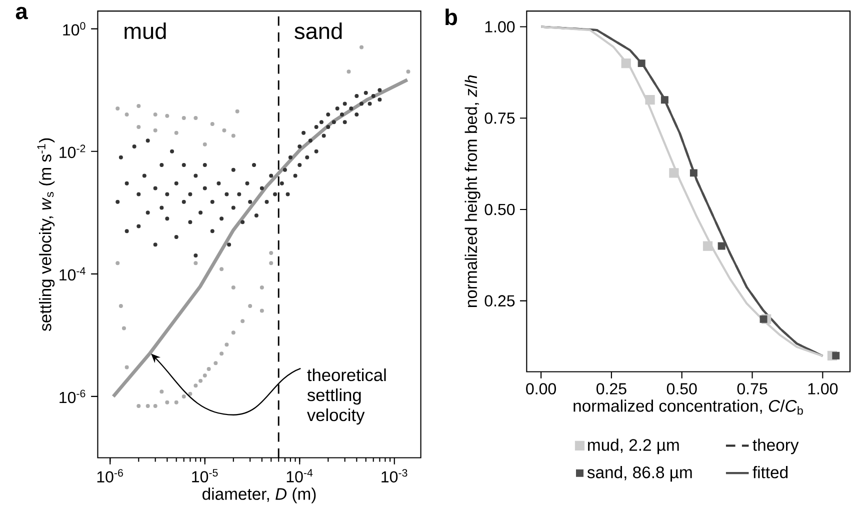  I want to click on chart-title: b, so click(451, 17).